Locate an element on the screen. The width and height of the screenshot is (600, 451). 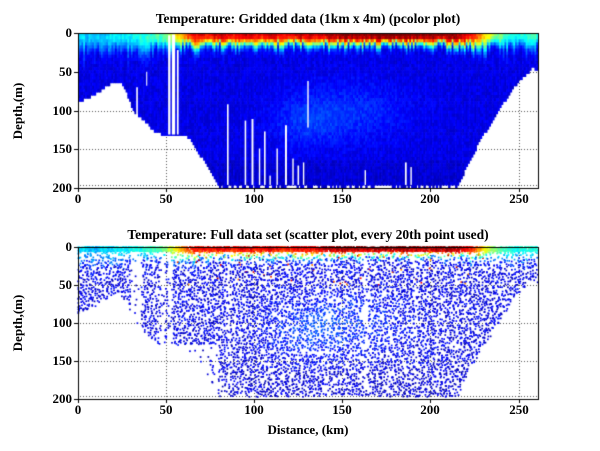
x-tick-label-plot2: 150 is located at coordinates (342, 409).